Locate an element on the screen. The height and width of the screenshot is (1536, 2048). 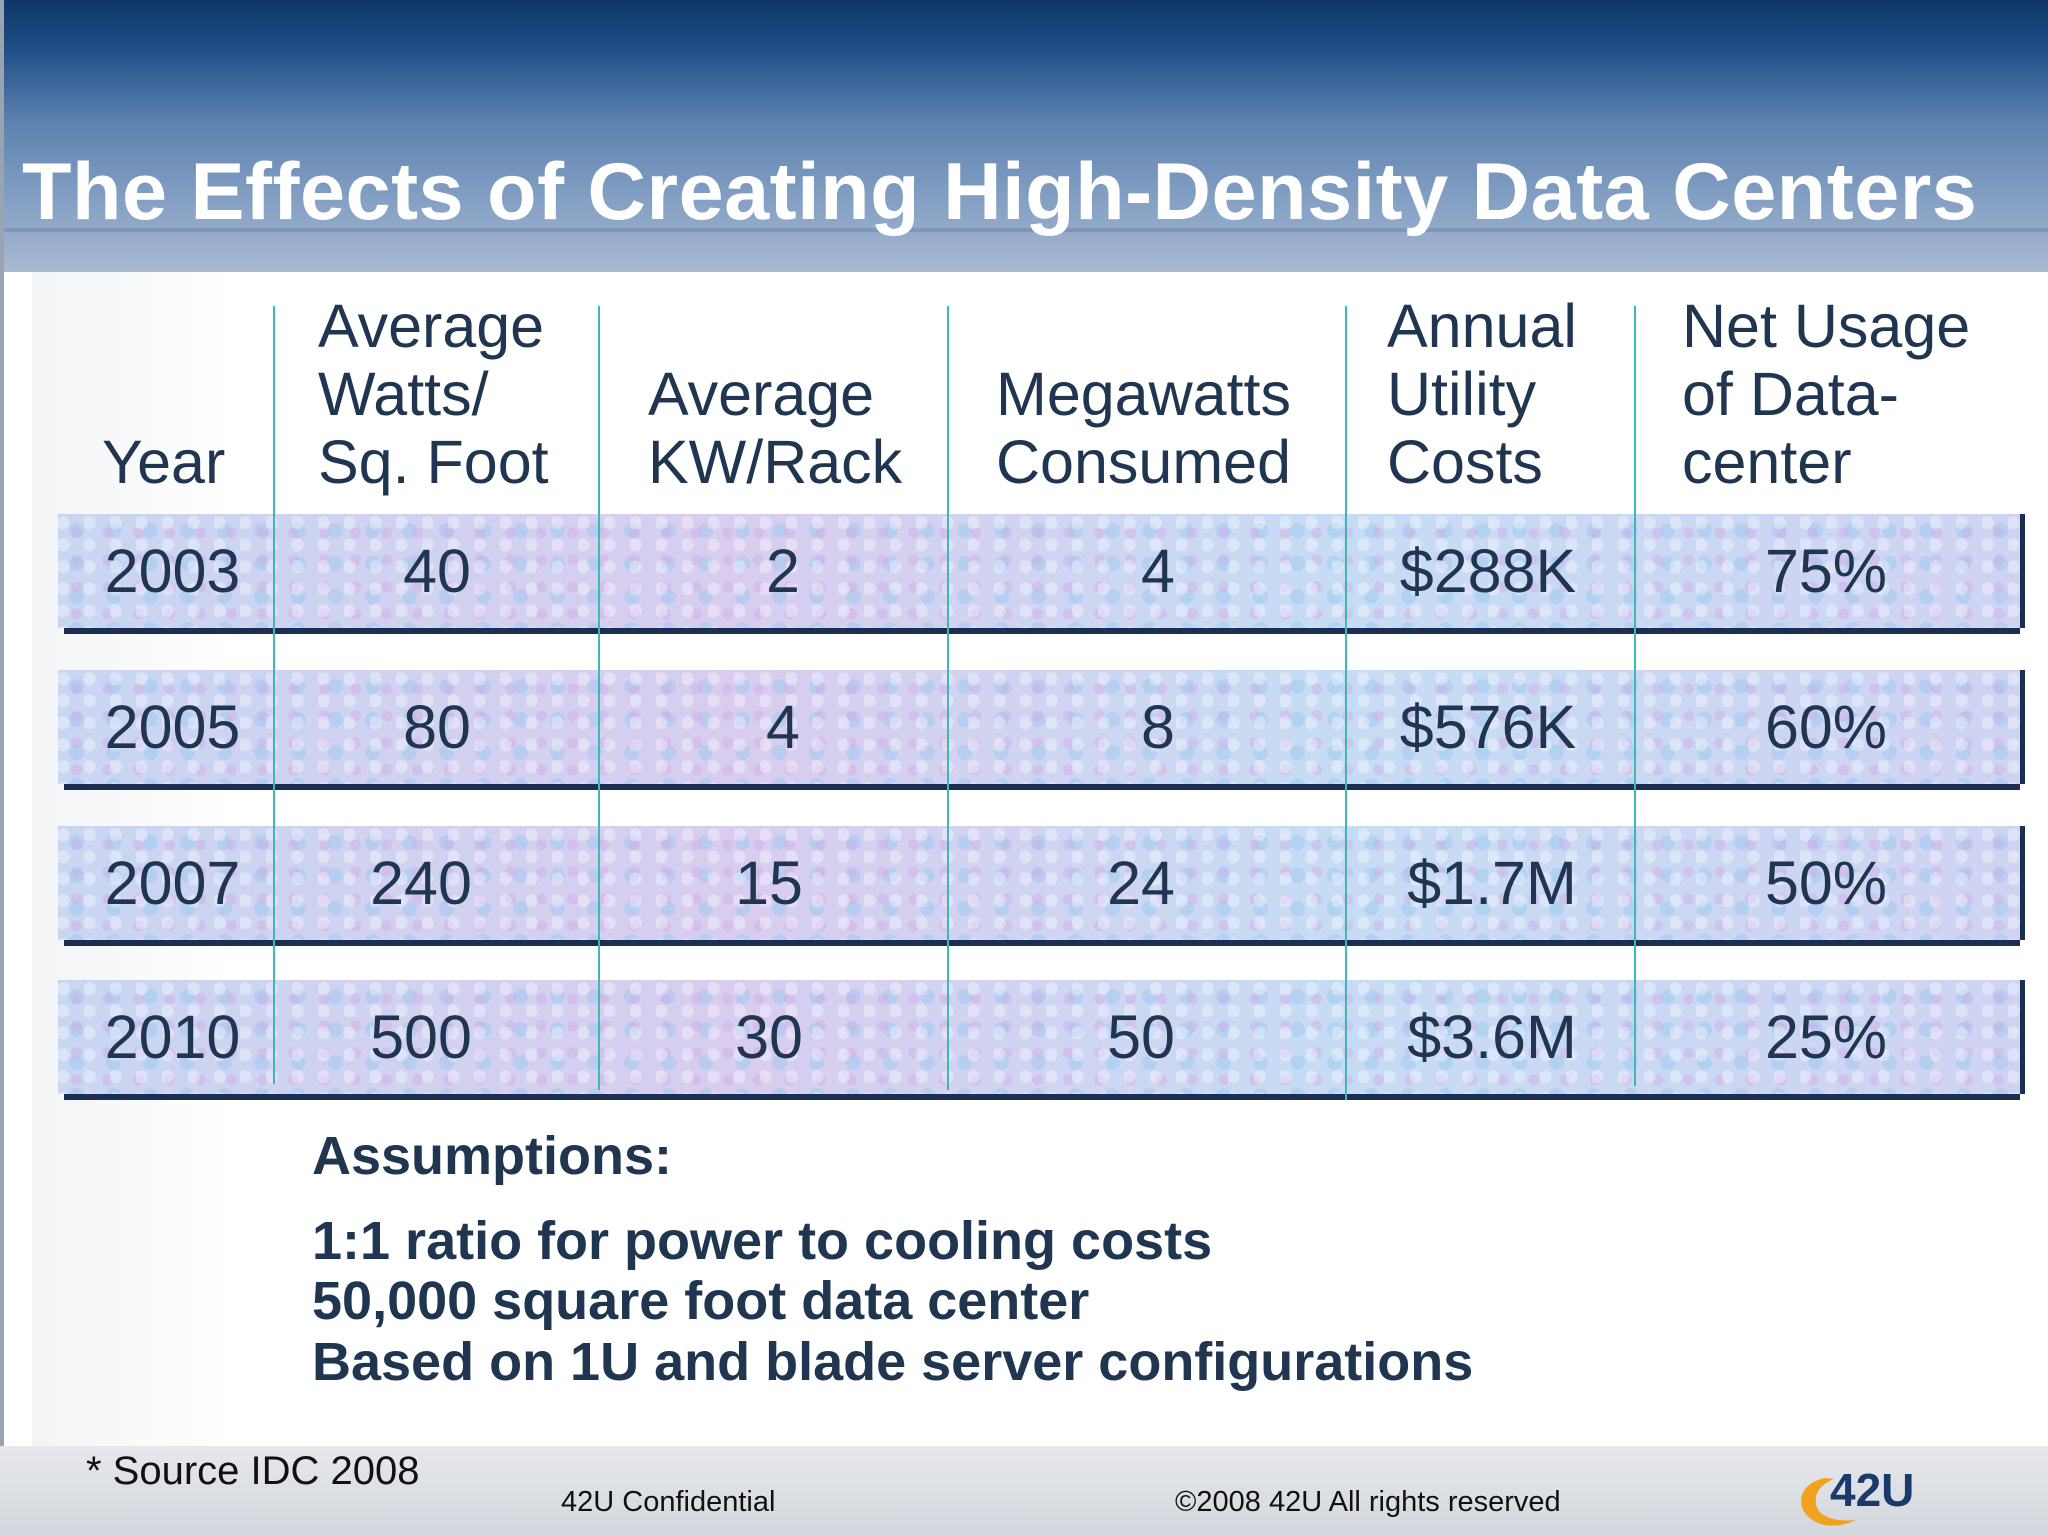
copyright-label: ©2008 42U All rights reserved is located at coordinates (1368, 1502).